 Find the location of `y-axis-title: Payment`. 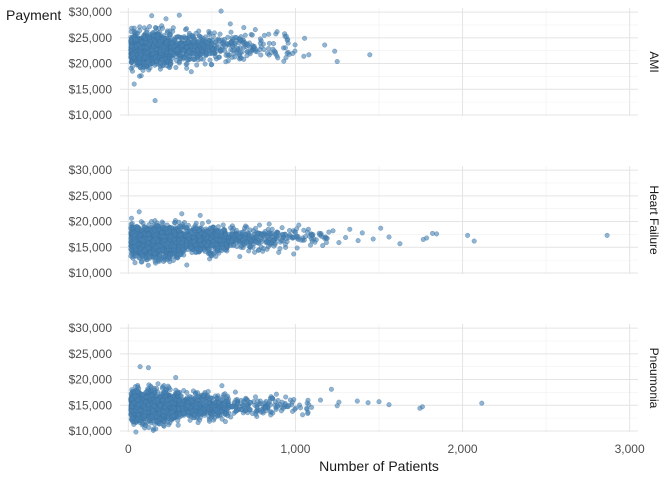

y-axis-title: Payment is located at coordinates (33, 15).